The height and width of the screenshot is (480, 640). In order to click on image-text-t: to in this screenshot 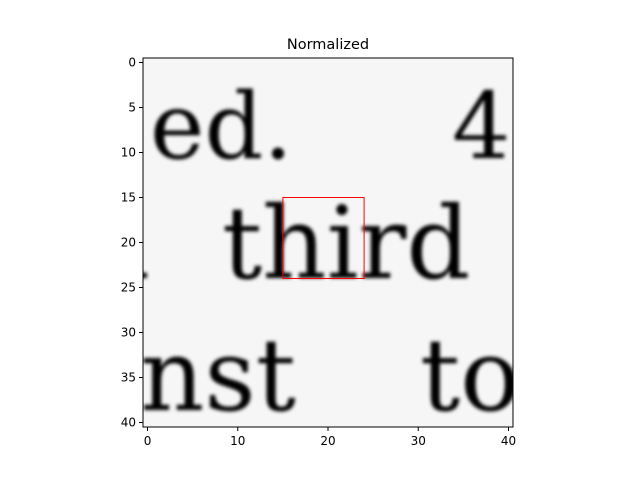, I will do `click(470, 375)`.